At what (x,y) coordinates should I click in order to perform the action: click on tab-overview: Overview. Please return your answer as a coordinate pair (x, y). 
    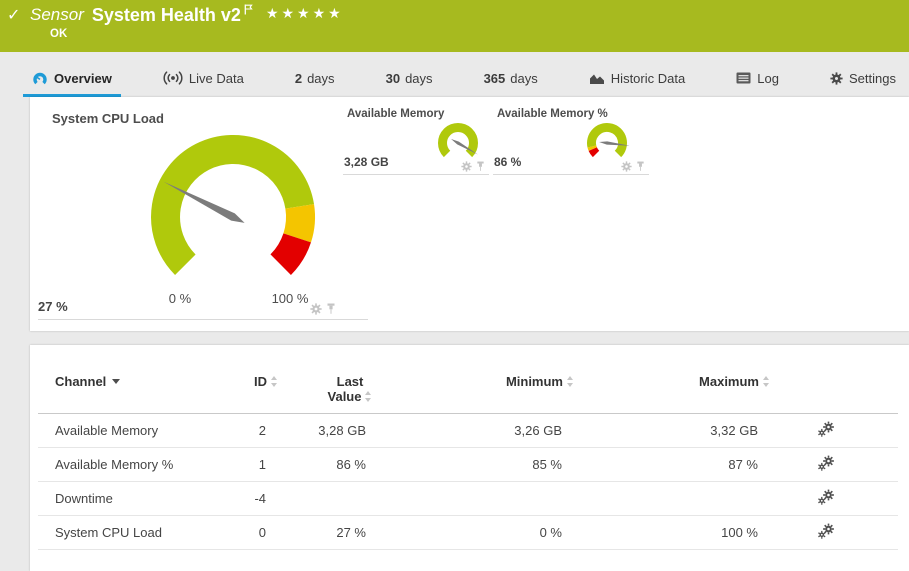
    Looking at the image, I should click on (72, 79).